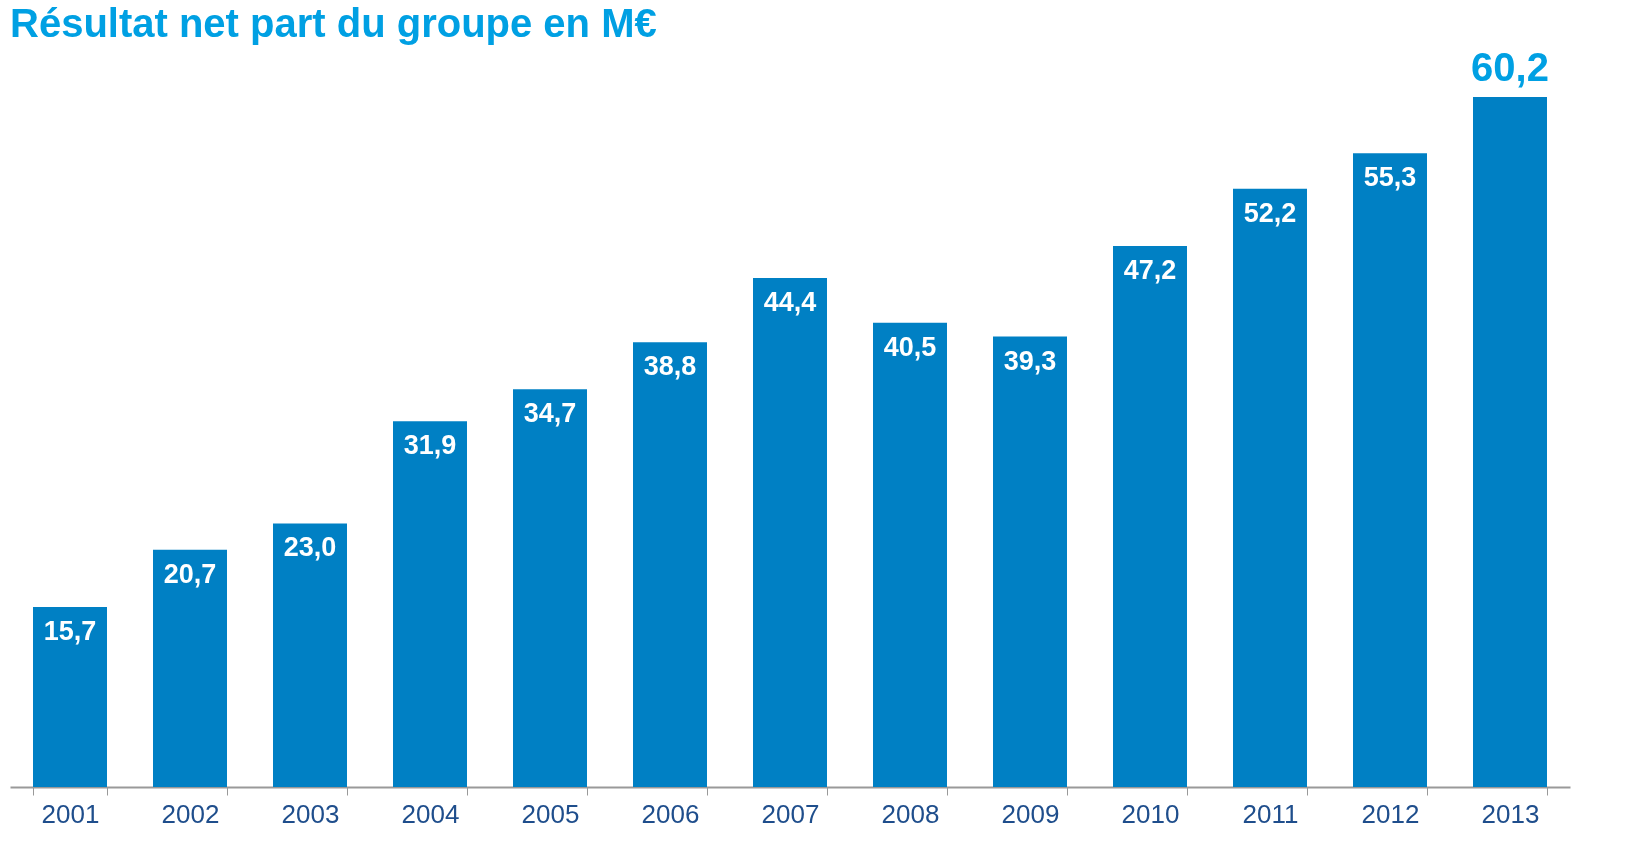  Describe the element at coordinates (70, 631) in the screenshot. I see `data-label: 15,7` at that location.